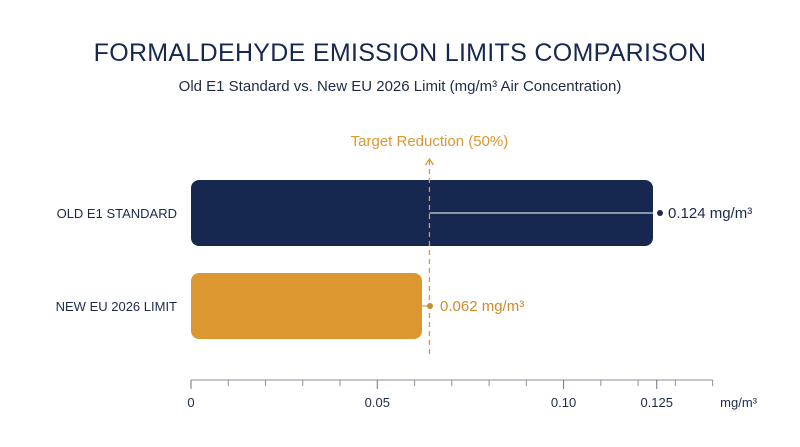 The image size is (800, 447). I want to click on value-dot-old, so click(660, 213).